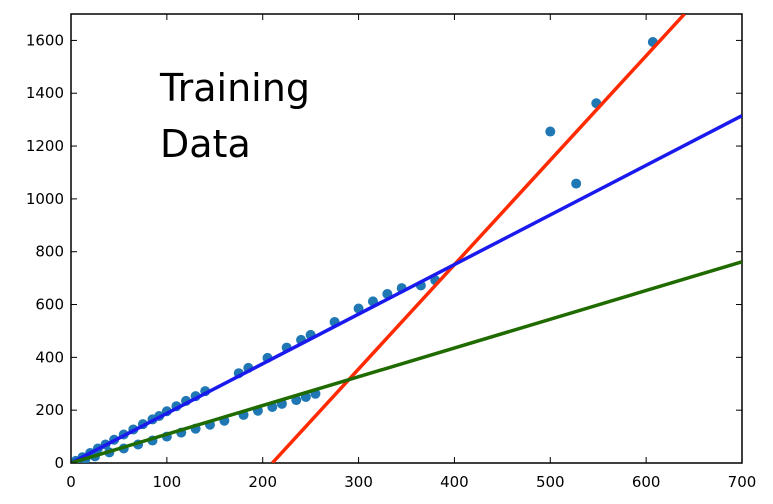 This screenshot has width=773, height=504. Describe the element at coordinates (646, 482) in the screenshot. I see `x-tick-label: 600` at that location.